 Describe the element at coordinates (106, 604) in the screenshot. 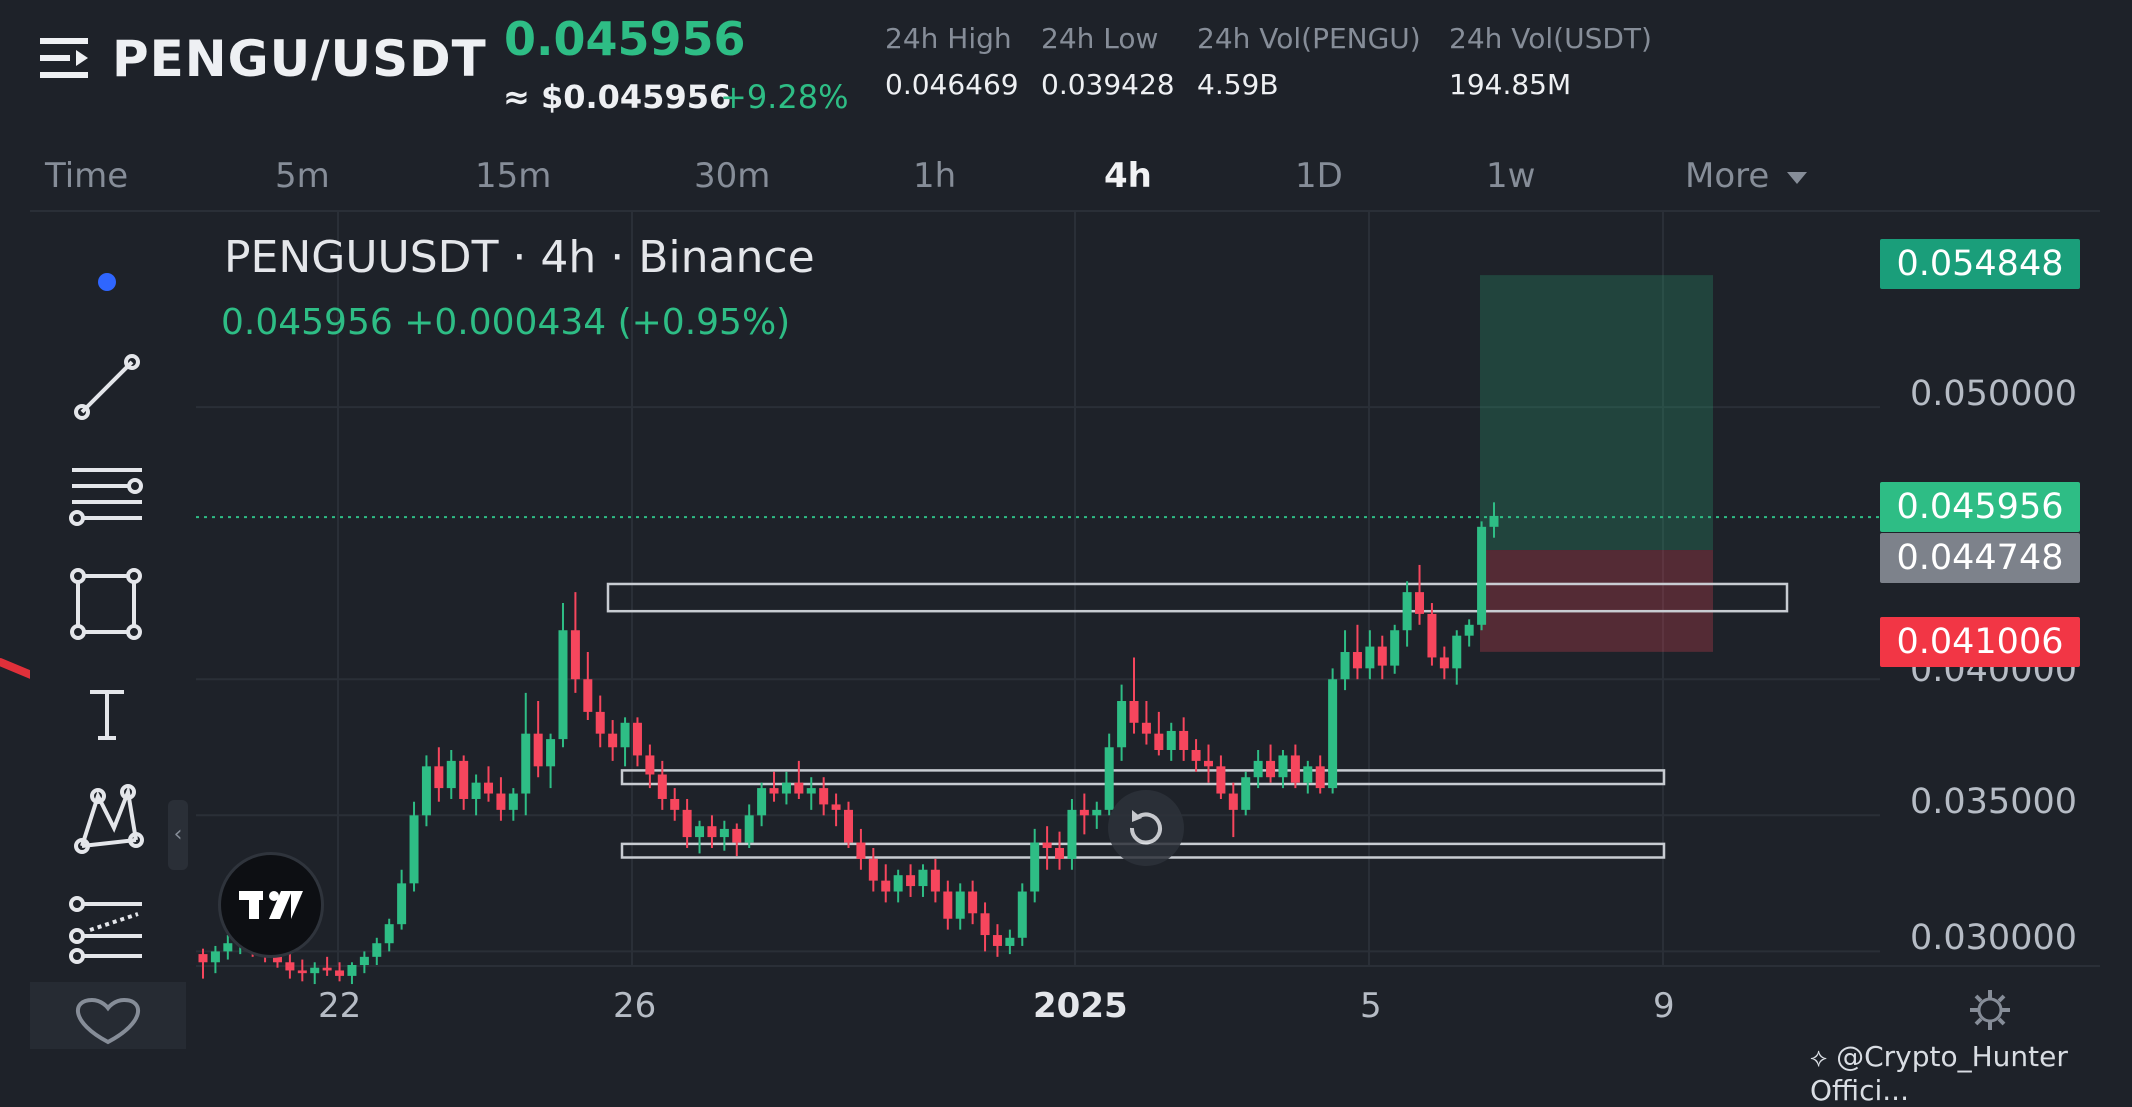

I see `rectangle-icon` at that location.